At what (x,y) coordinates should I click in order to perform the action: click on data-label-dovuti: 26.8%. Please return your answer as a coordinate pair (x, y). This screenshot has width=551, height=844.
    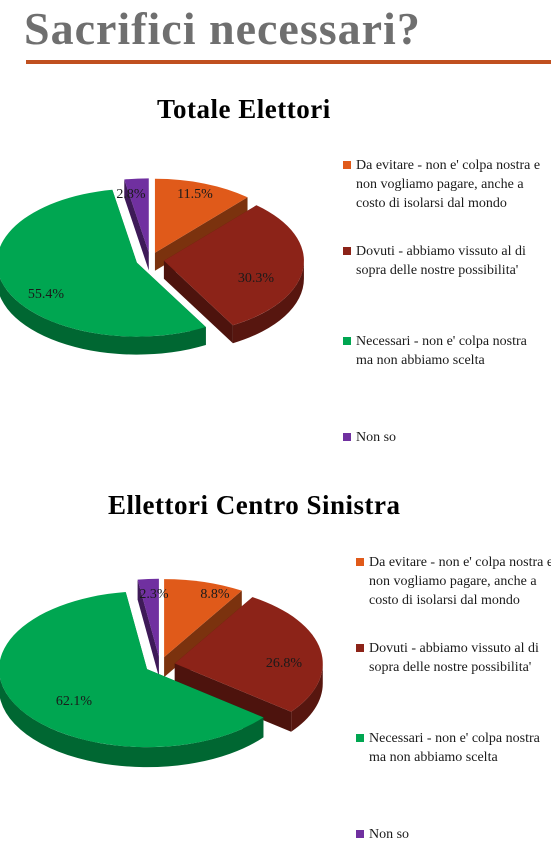
    Looking at the image, I should click on (284, 663).